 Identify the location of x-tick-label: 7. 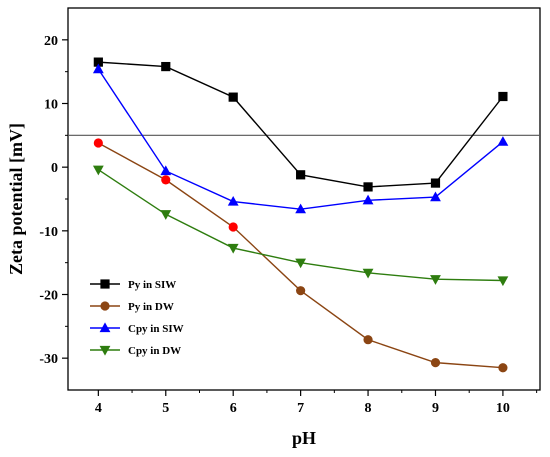
(300, 408).